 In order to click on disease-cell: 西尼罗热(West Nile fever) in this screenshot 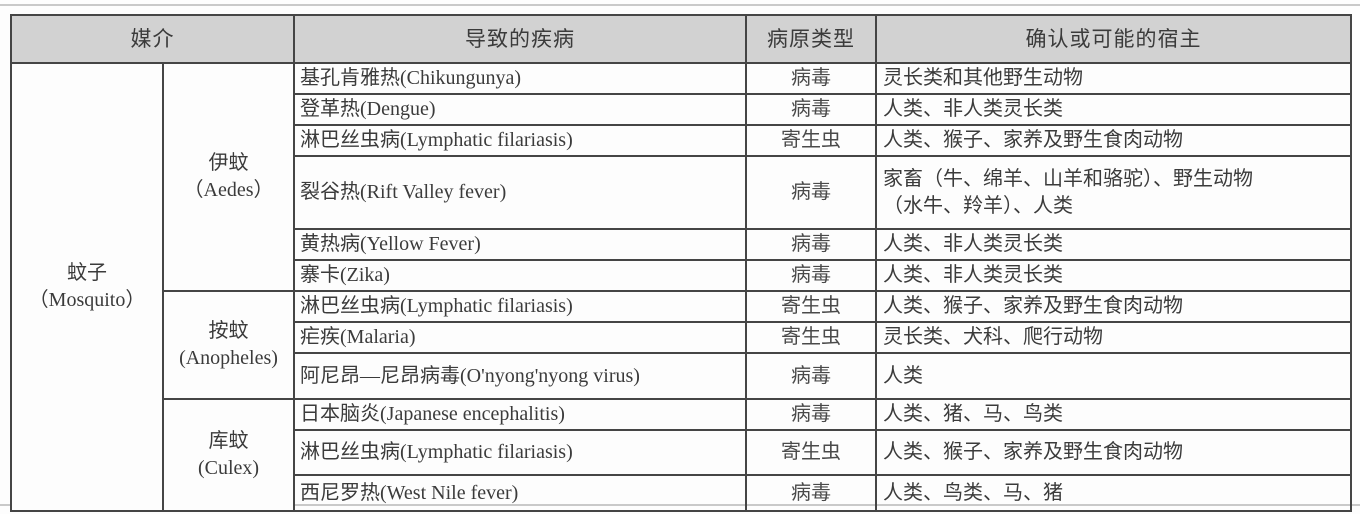, I will do `click(520, 493)`.